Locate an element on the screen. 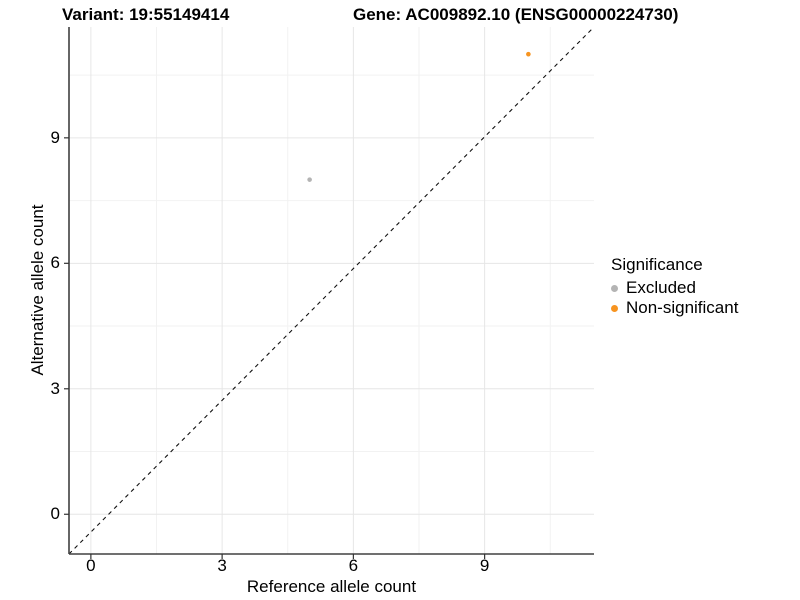 This screenshot has height=600, width=800. y-axis-title: Alternative allele count is located at coordinates (37, 290).